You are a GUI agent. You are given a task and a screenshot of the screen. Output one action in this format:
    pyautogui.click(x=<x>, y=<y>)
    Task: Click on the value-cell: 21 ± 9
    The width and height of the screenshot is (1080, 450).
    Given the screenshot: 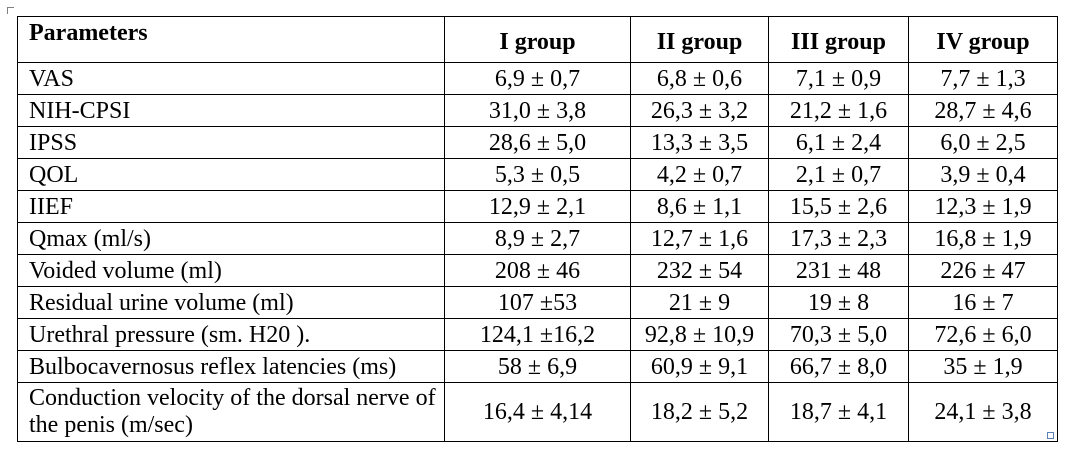 What is the action you would take?
    pyautogui.click(x=699, y=302)
    